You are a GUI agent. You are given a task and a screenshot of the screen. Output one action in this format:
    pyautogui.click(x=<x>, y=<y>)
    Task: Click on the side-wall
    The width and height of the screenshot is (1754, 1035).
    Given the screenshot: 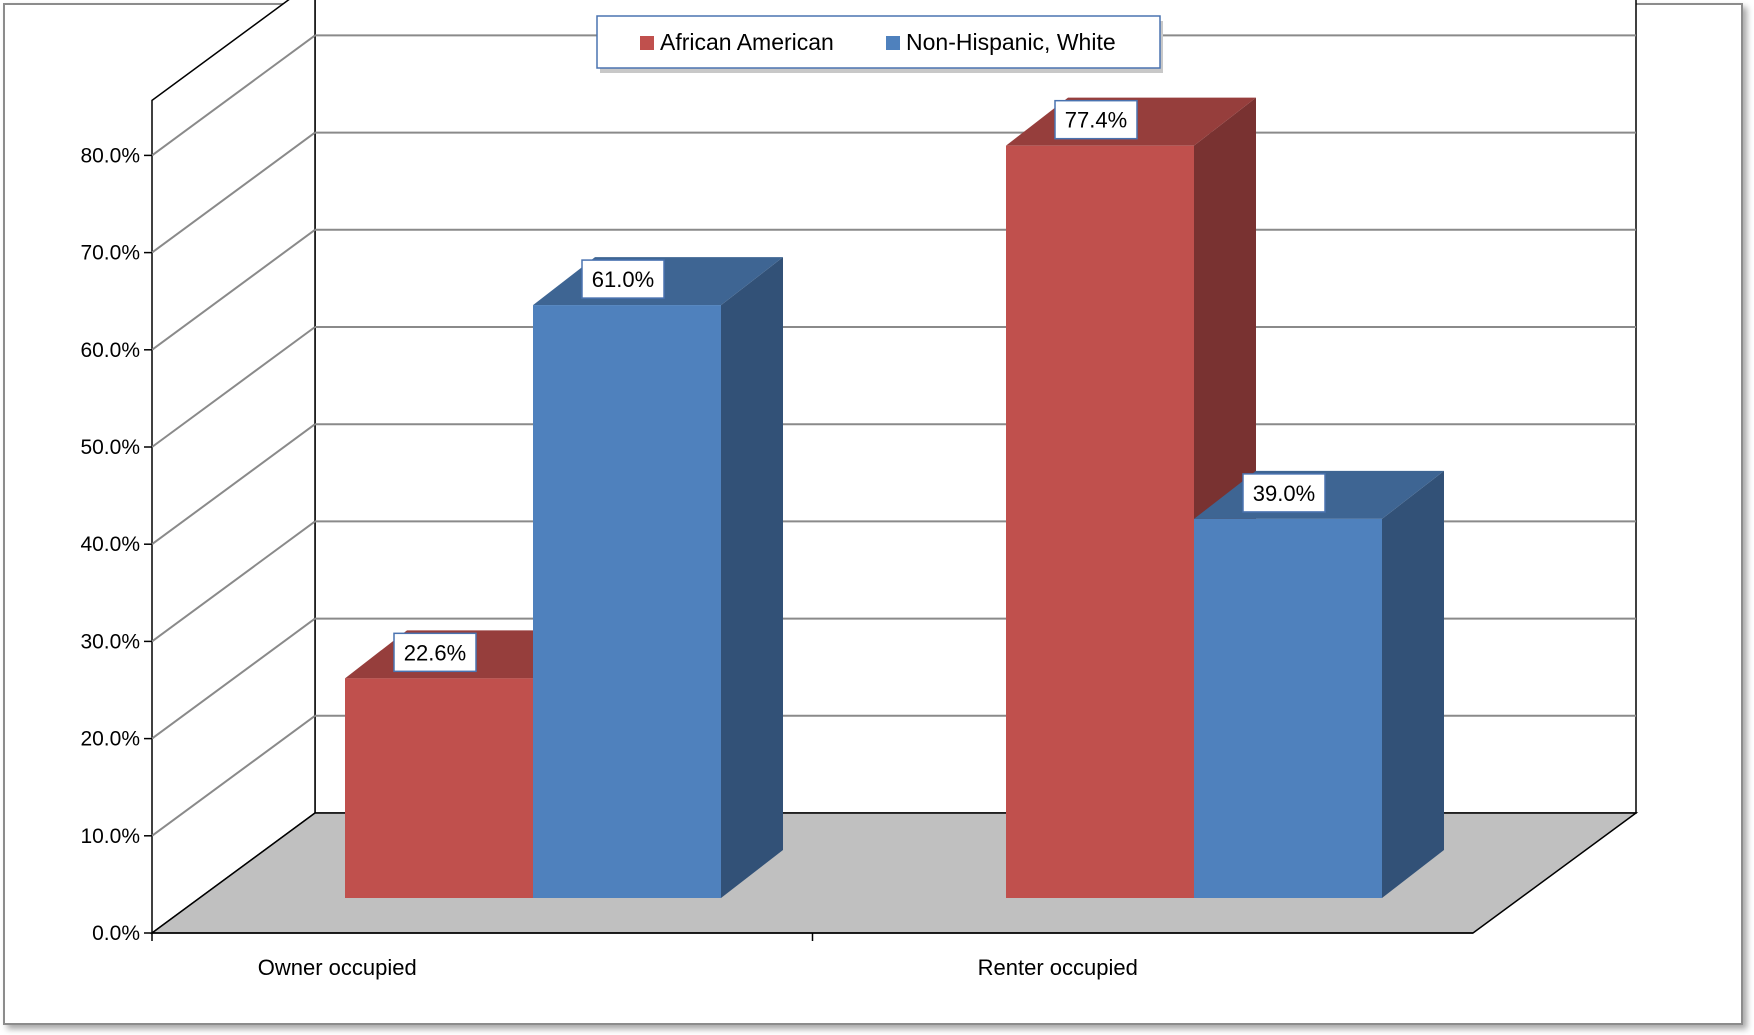 What is the action you would take?
    pyautogui.click(x=233, y=467)
    